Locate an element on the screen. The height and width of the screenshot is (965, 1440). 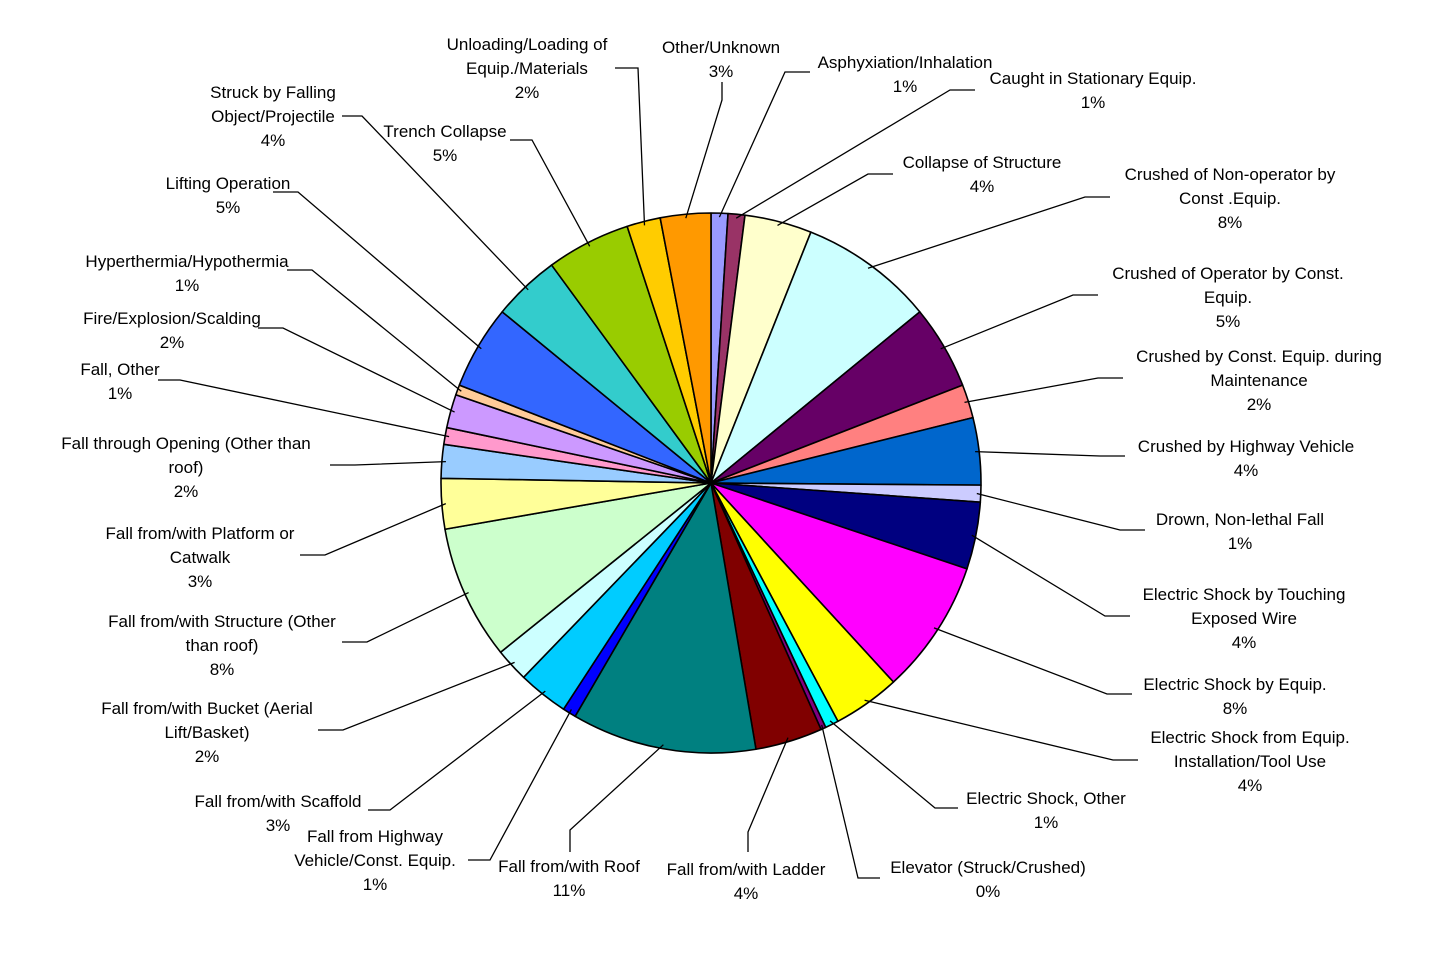
slice-label-line: Elevator (Struck/Crushed) is located at coordinates (988, 867).